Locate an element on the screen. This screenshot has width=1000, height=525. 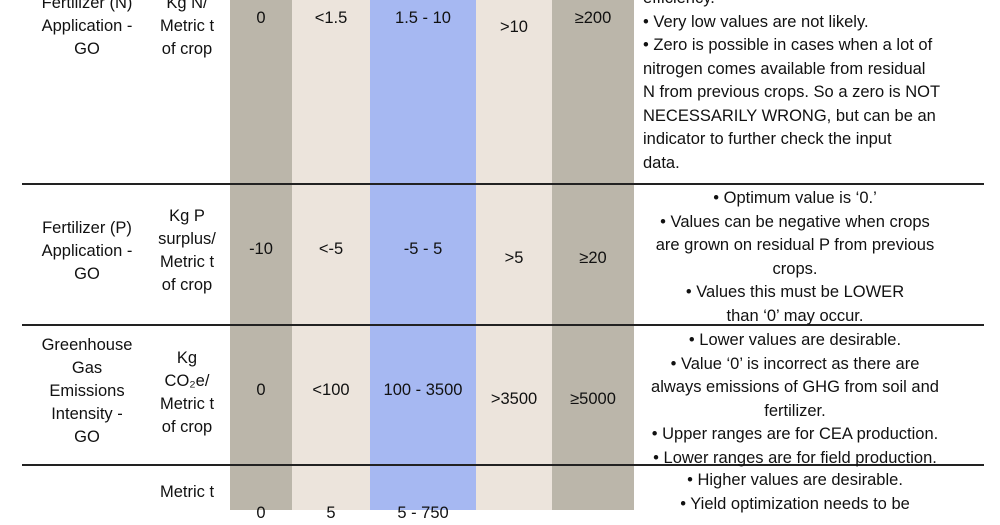
note-line: nitrogen comes available from residual is located at coordinates (784, 68).